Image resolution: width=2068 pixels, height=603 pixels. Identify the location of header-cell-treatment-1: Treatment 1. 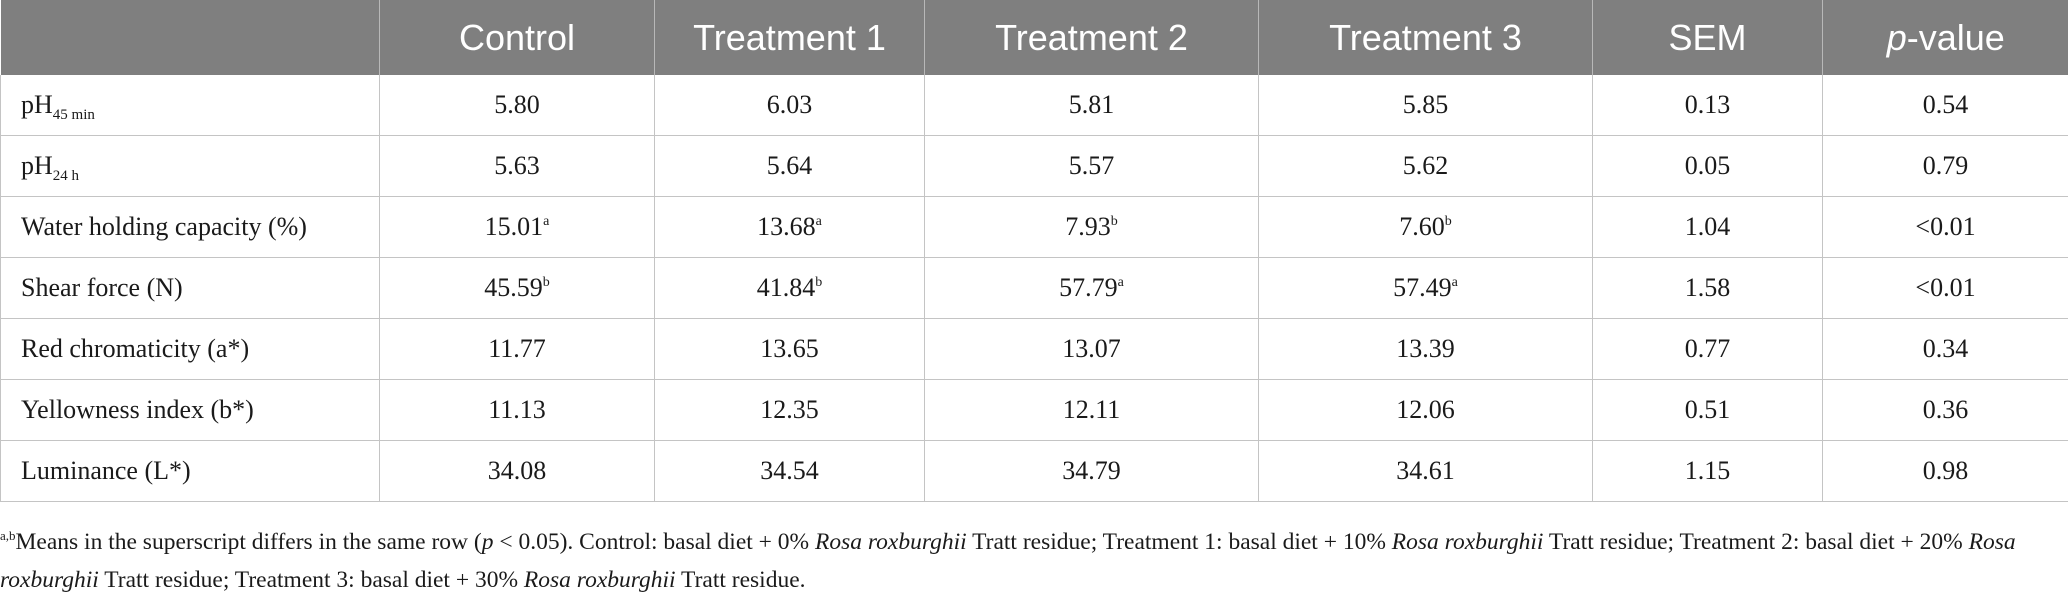
(789, 37).